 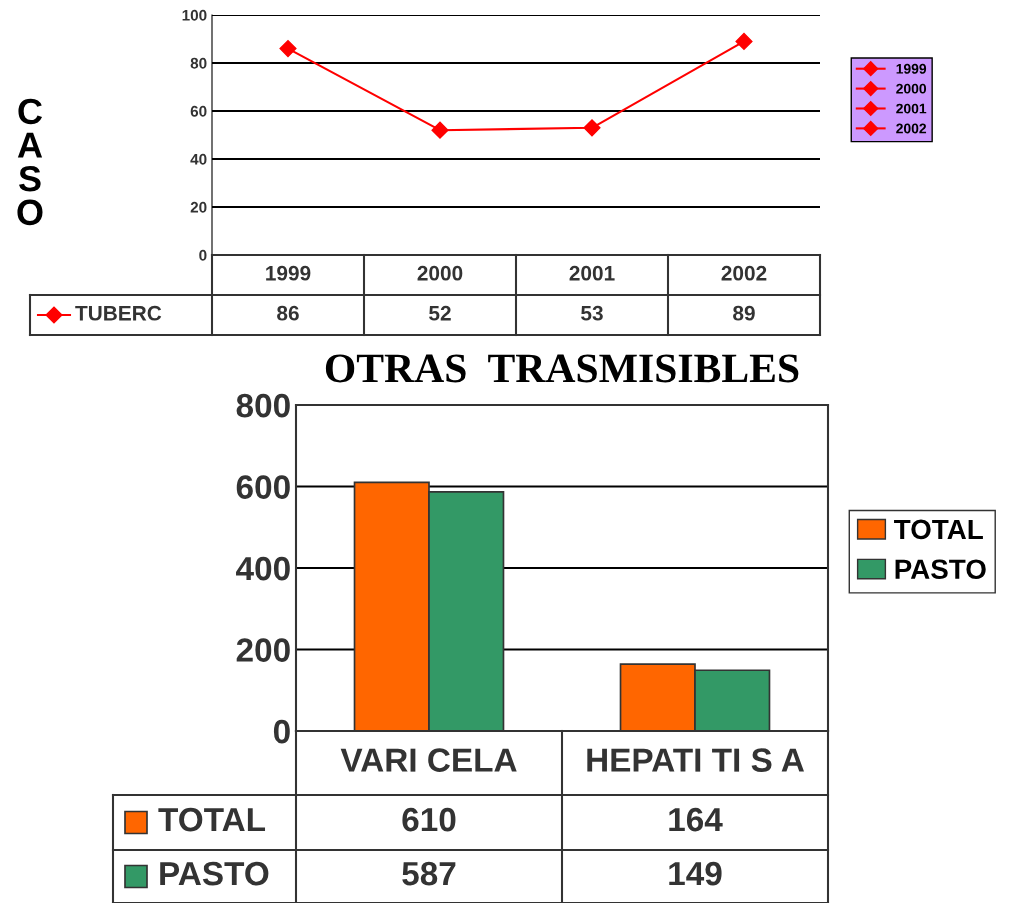 What do you see at coordinates (194, 15) in the screenshot?
I see `y-tick-label: 100` at bounding box center [194, 15].